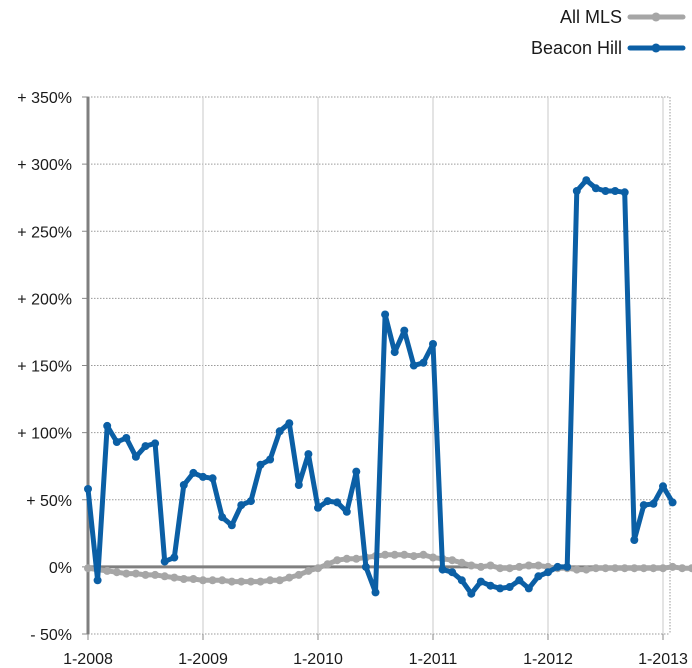 The image size is (692, 668). What do you see at coordinates (49, 501) in the screenshot?
I see `y-tick-label: + 50%` at bounding box center [49, 501].